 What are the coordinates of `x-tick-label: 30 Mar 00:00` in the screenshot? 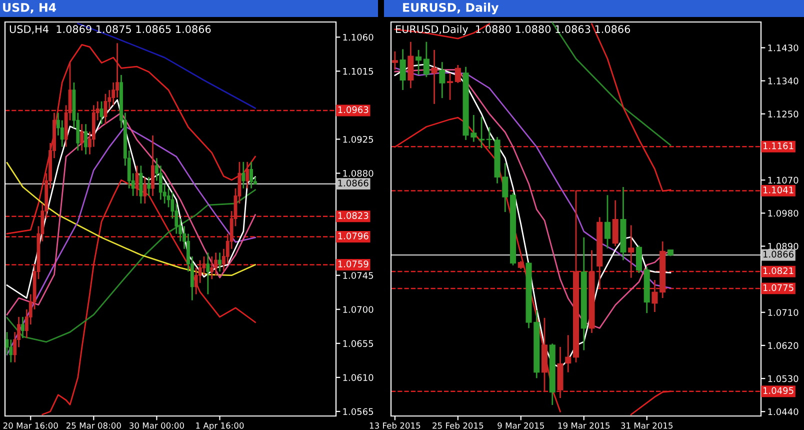 It's located at (157, 425).